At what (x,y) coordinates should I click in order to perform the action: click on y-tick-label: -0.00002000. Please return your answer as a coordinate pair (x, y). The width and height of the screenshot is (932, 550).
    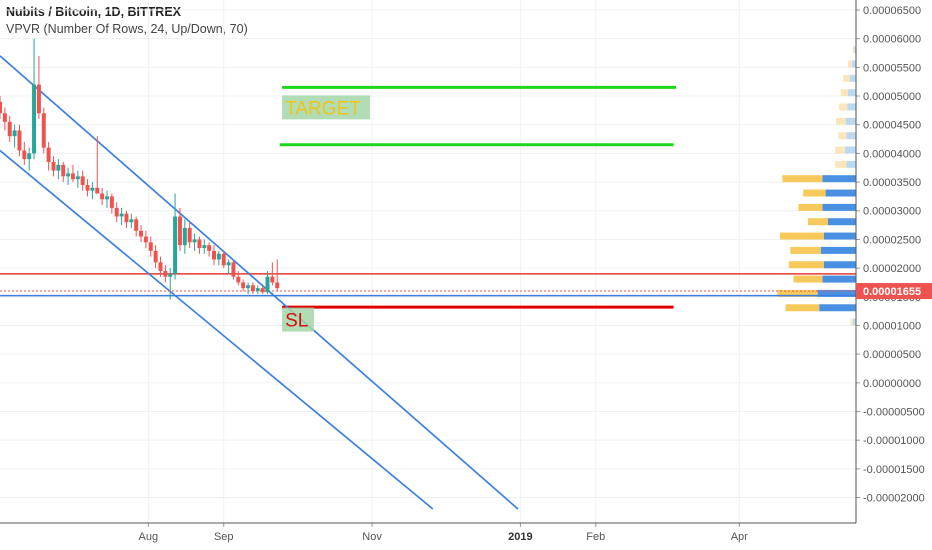
    Looking at the image, I should click on (894, 499).